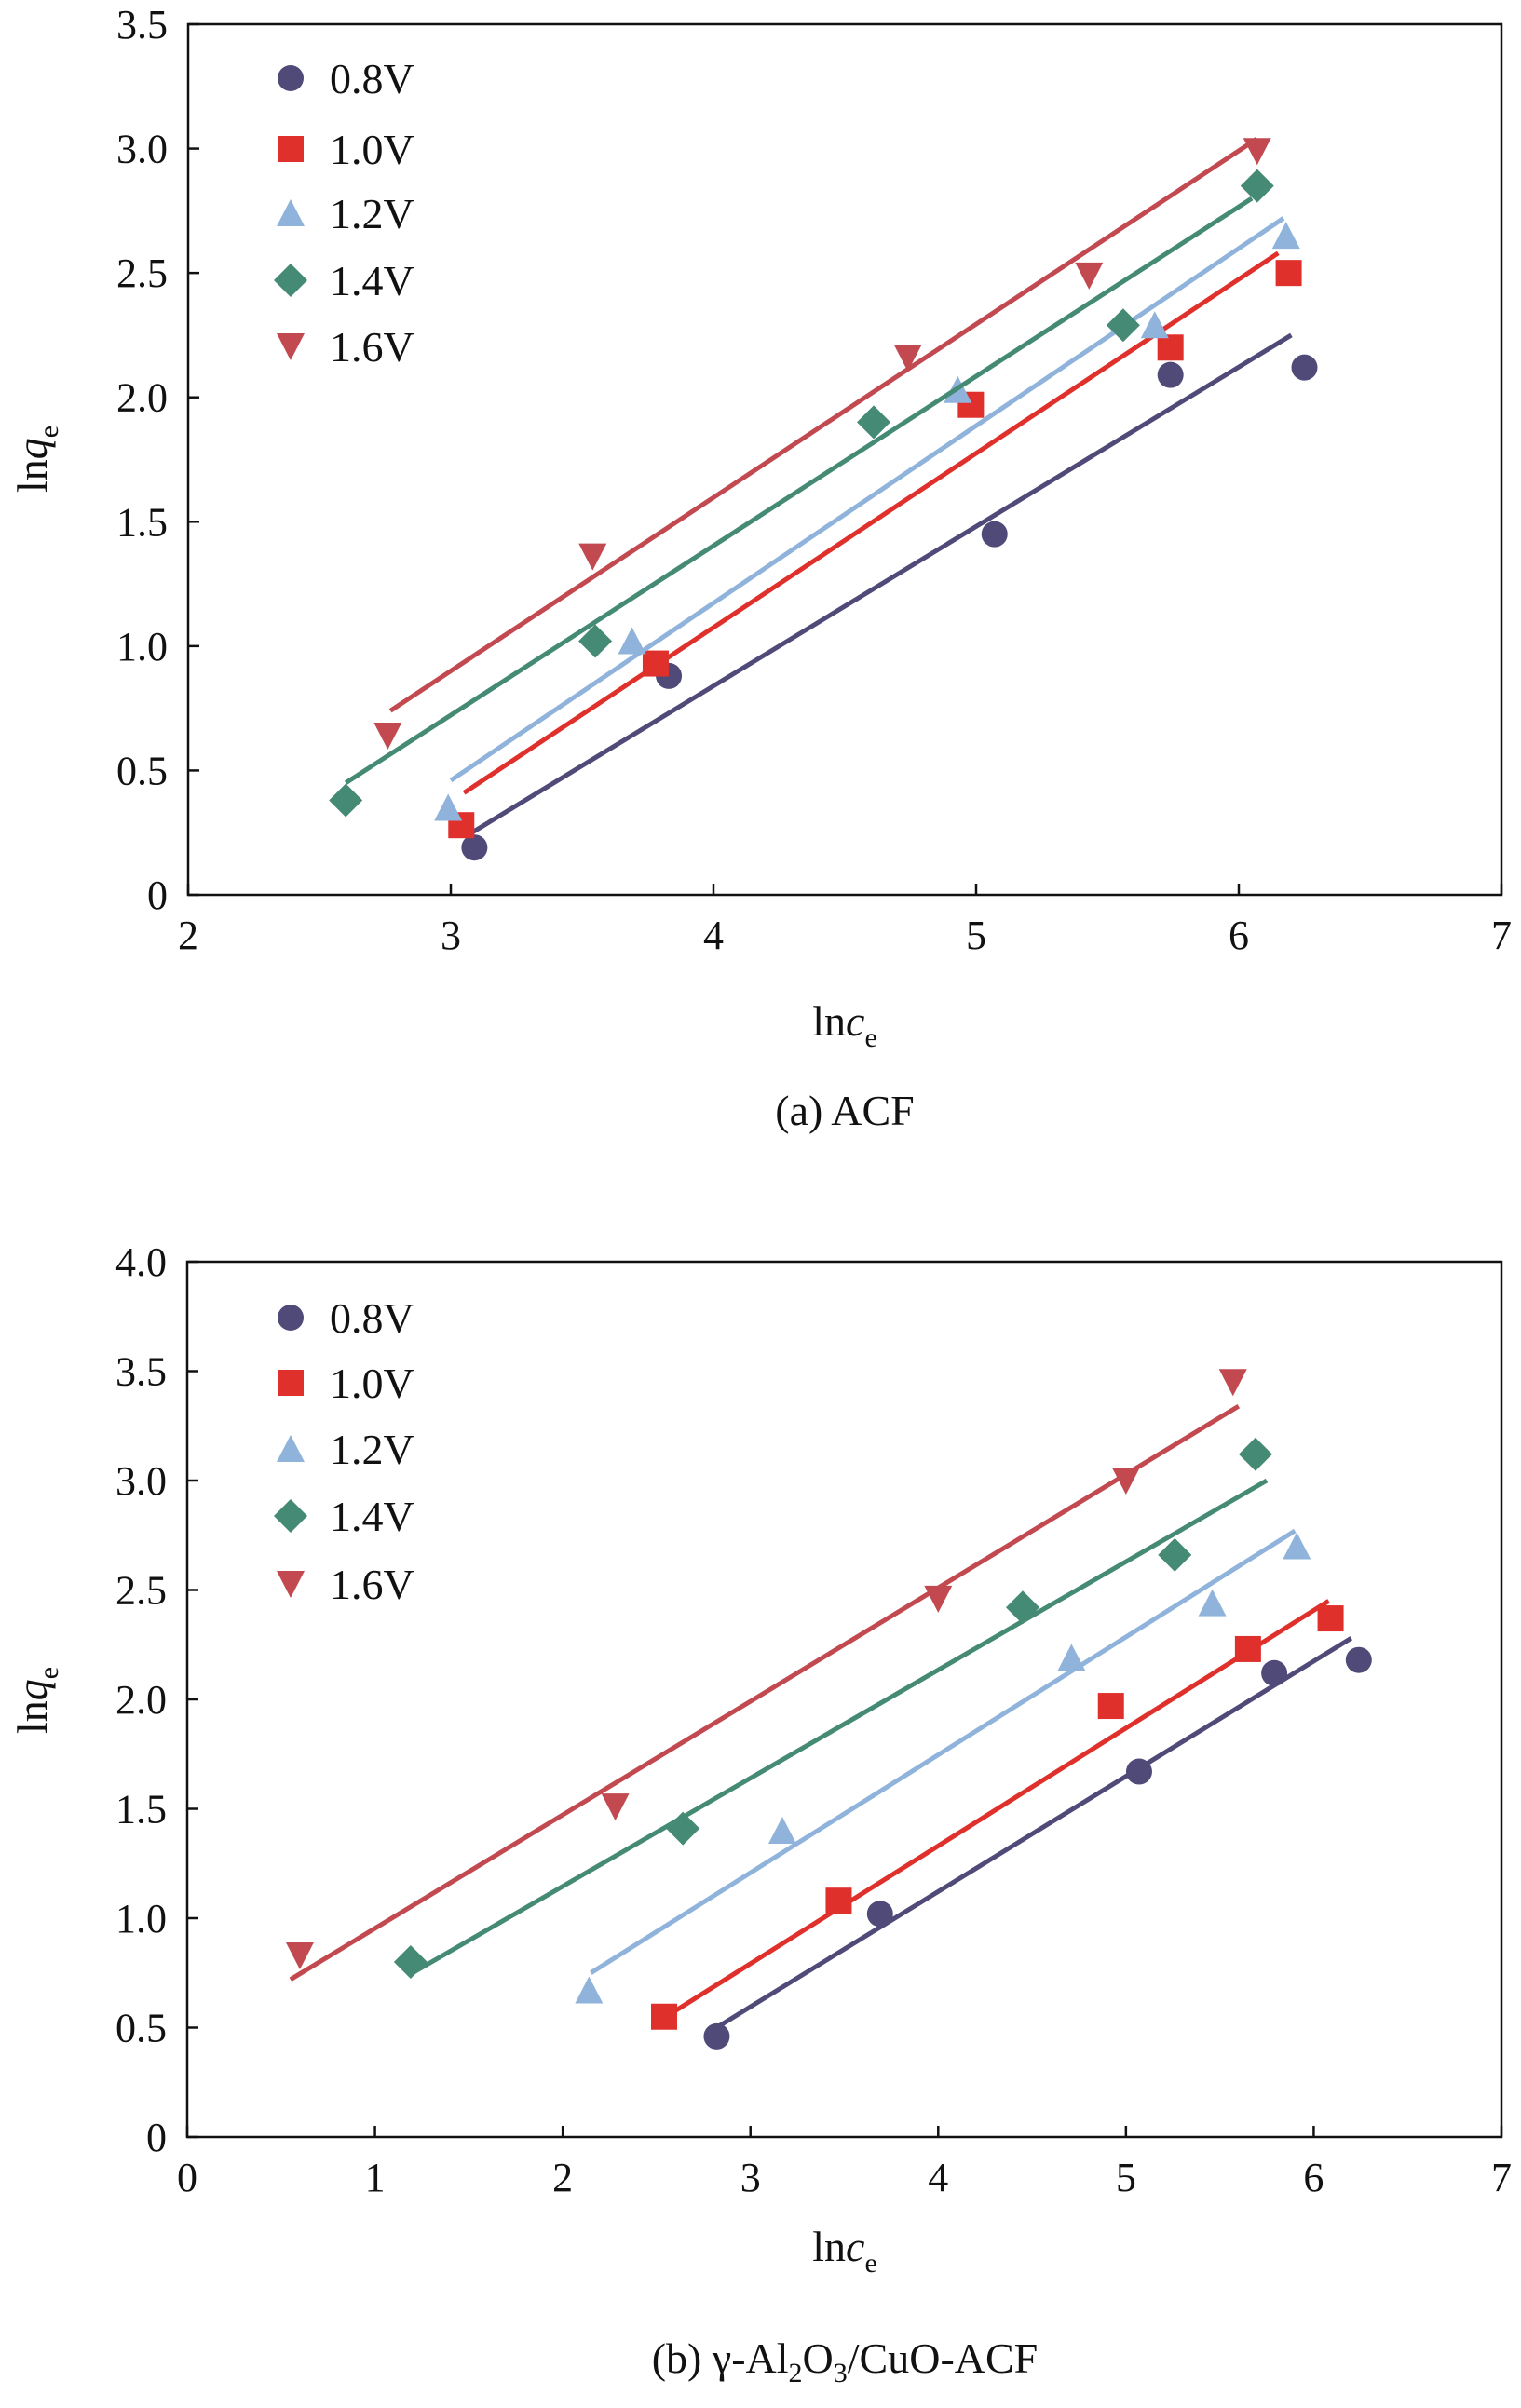  What do you see at coordinates (36, 459) in the screenshot?
I see `chart-a-y-axis-label: lnqe` at bounding box center [36, 459].